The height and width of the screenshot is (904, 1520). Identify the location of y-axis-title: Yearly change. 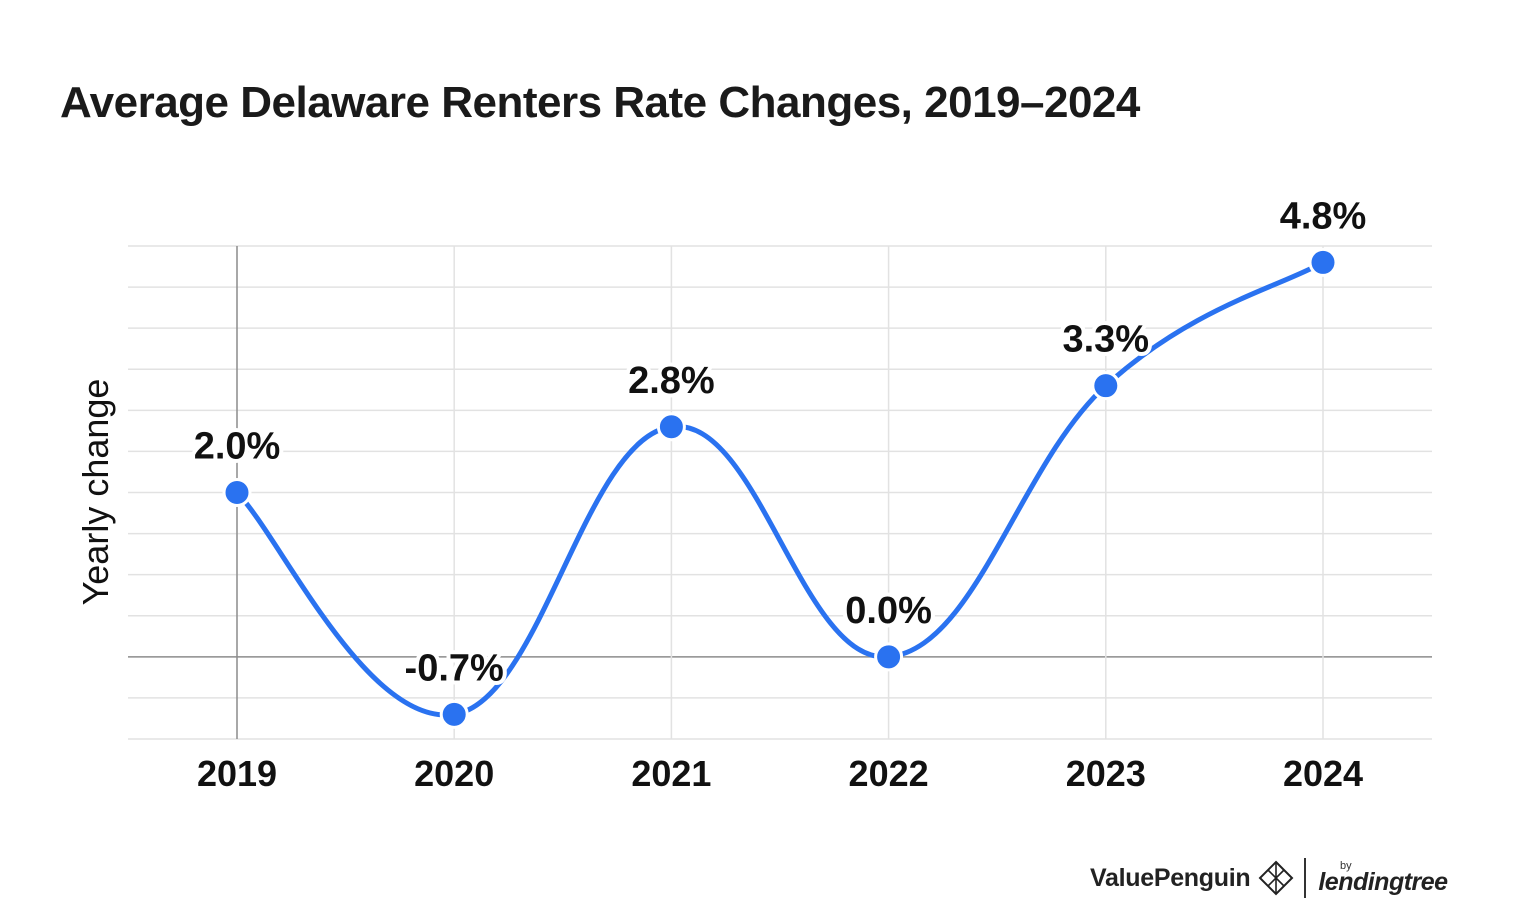
(95, 492).